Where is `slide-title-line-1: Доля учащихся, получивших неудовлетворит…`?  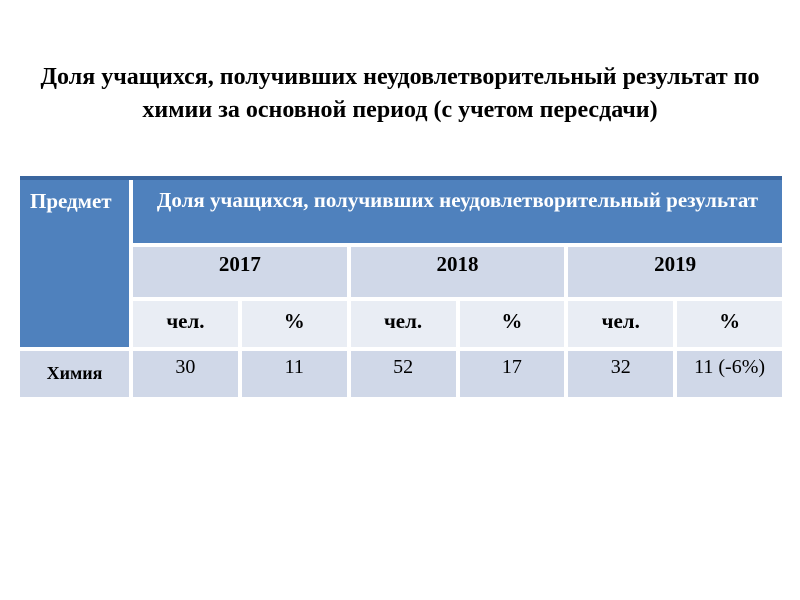
slide-title-line-1: Доля учащихся, получивших неудовлетворит… is located at coordinates (400, 77).